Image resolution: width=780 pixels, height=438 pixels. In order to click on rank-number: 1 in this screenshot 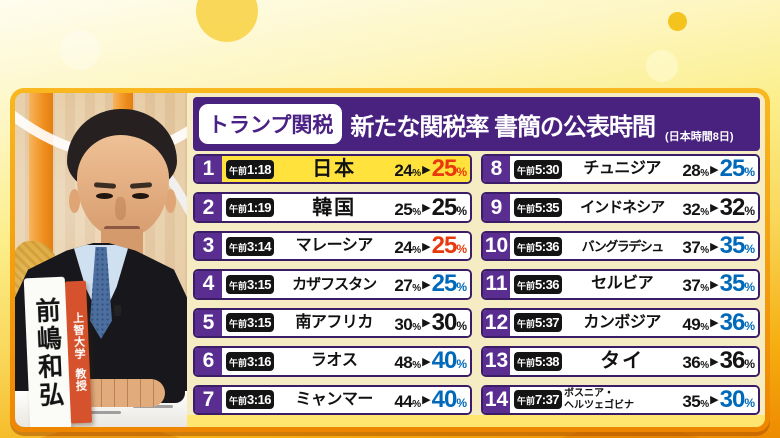, I will do `click(208, 169)`.